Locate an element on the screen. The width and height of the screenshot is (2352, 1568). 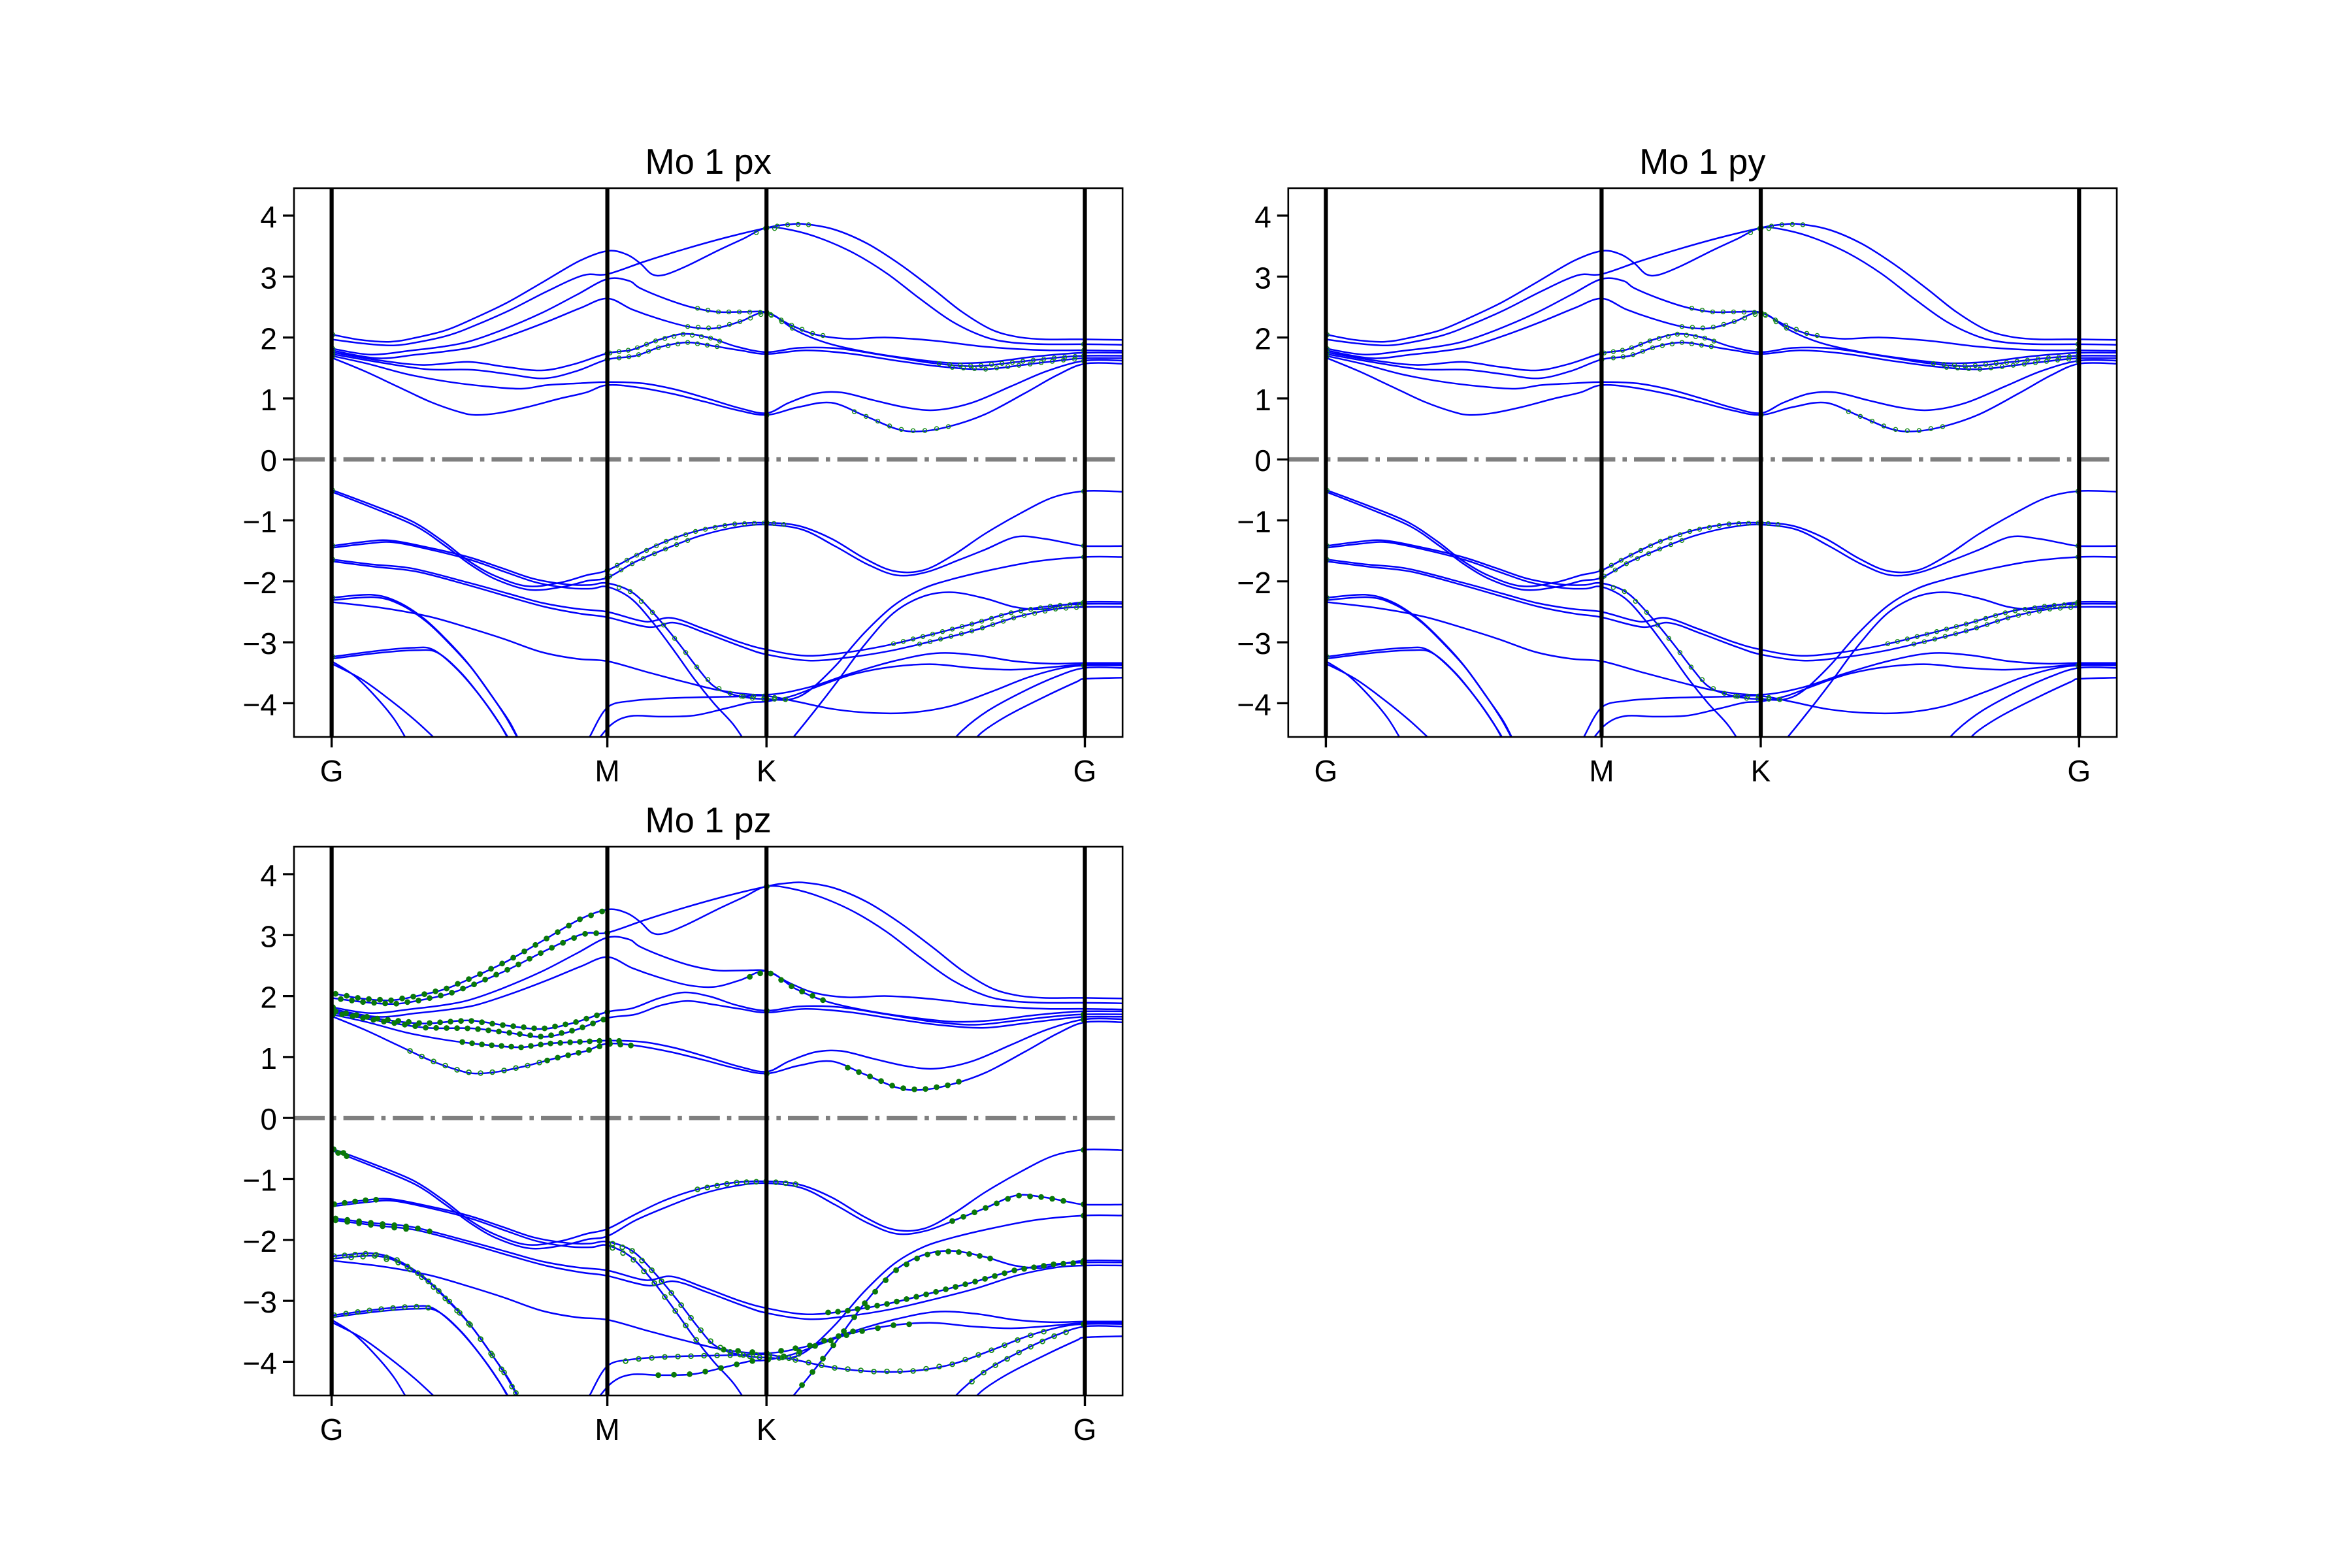
svg-text: Mo 1 pz is located at coordinates (708, 820).